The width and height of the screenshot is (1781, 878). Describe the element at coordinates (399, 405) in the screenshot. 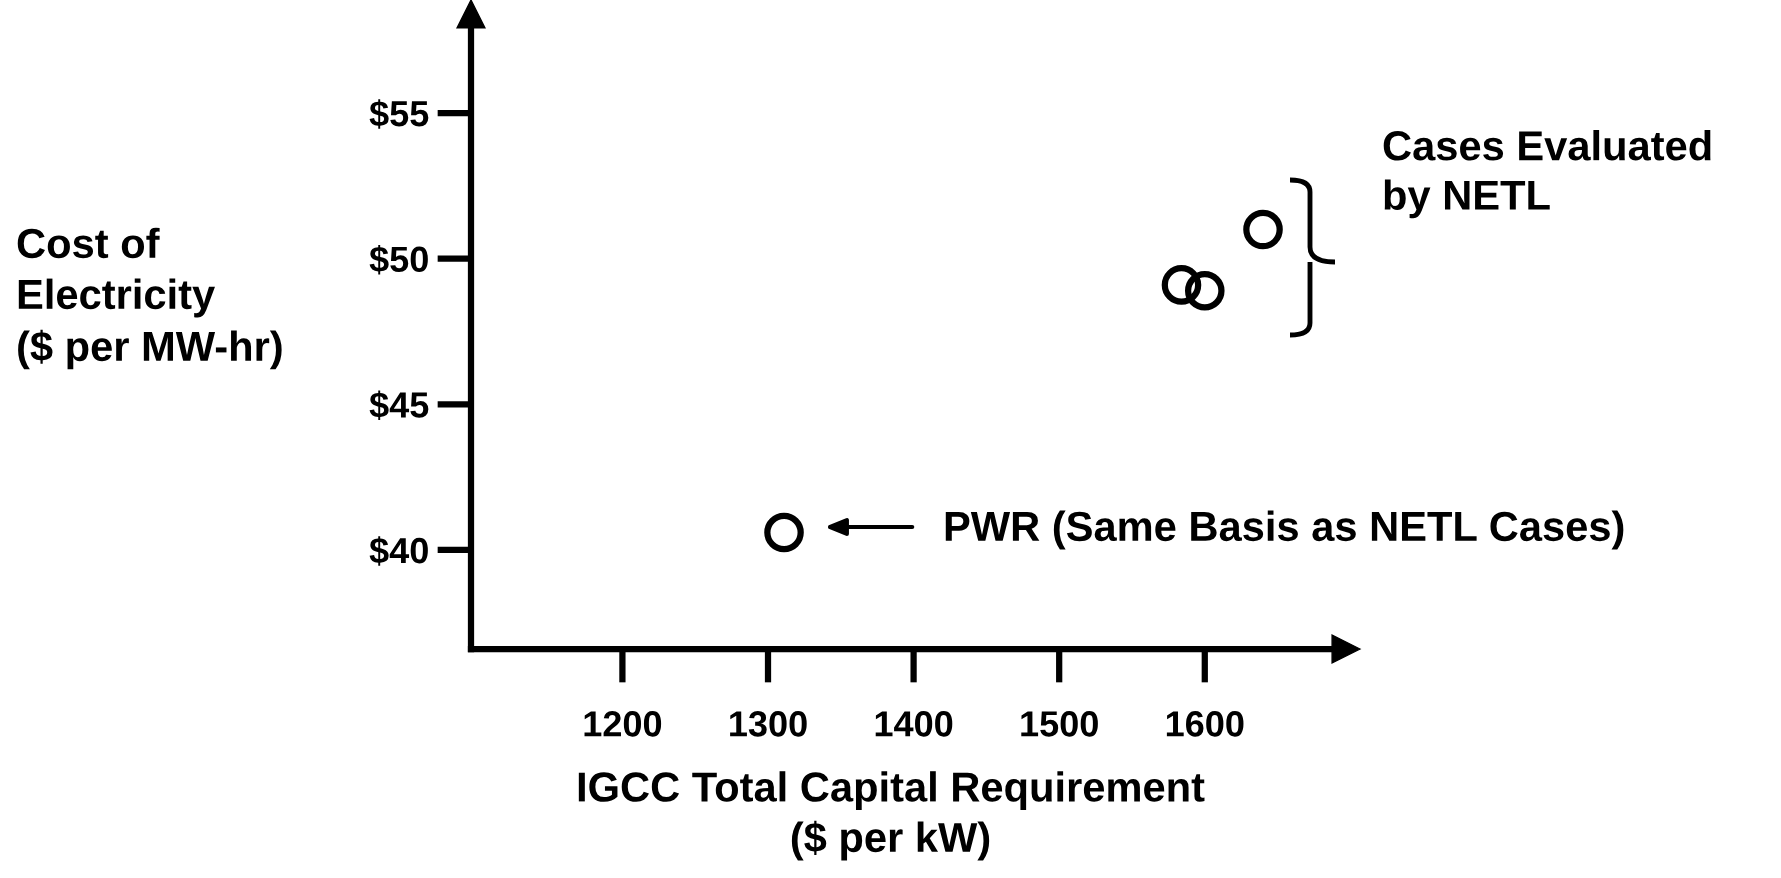

I see `y-tick-label: $45` at that location.